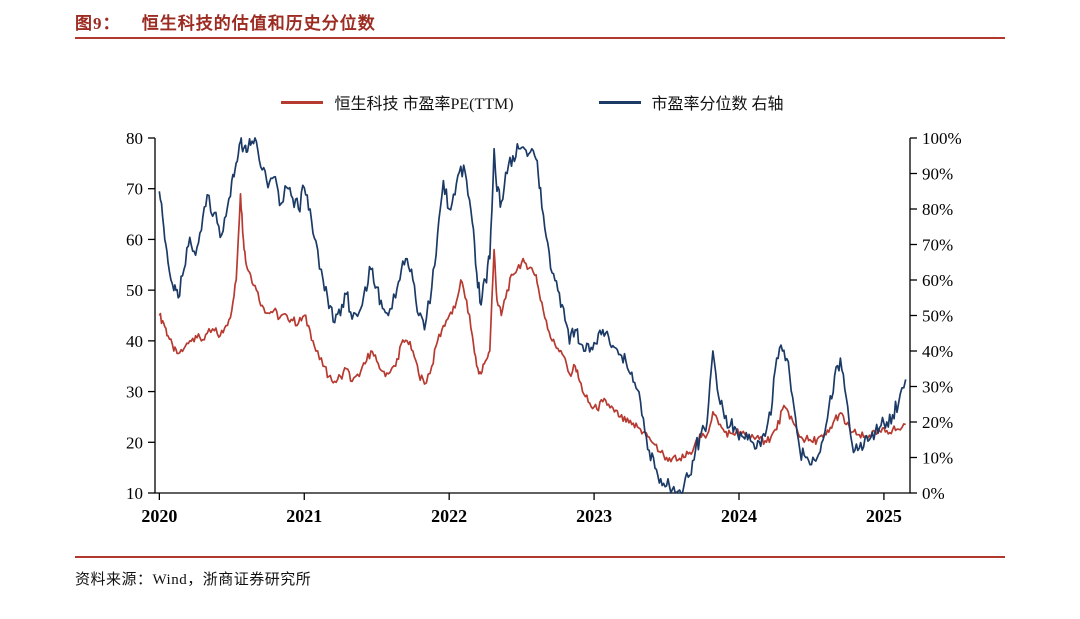  What do you see at coordinates (933, 493) in the screenshot?
I see `right-axis-tick-label: 0%` at bounding box center [933, 493].